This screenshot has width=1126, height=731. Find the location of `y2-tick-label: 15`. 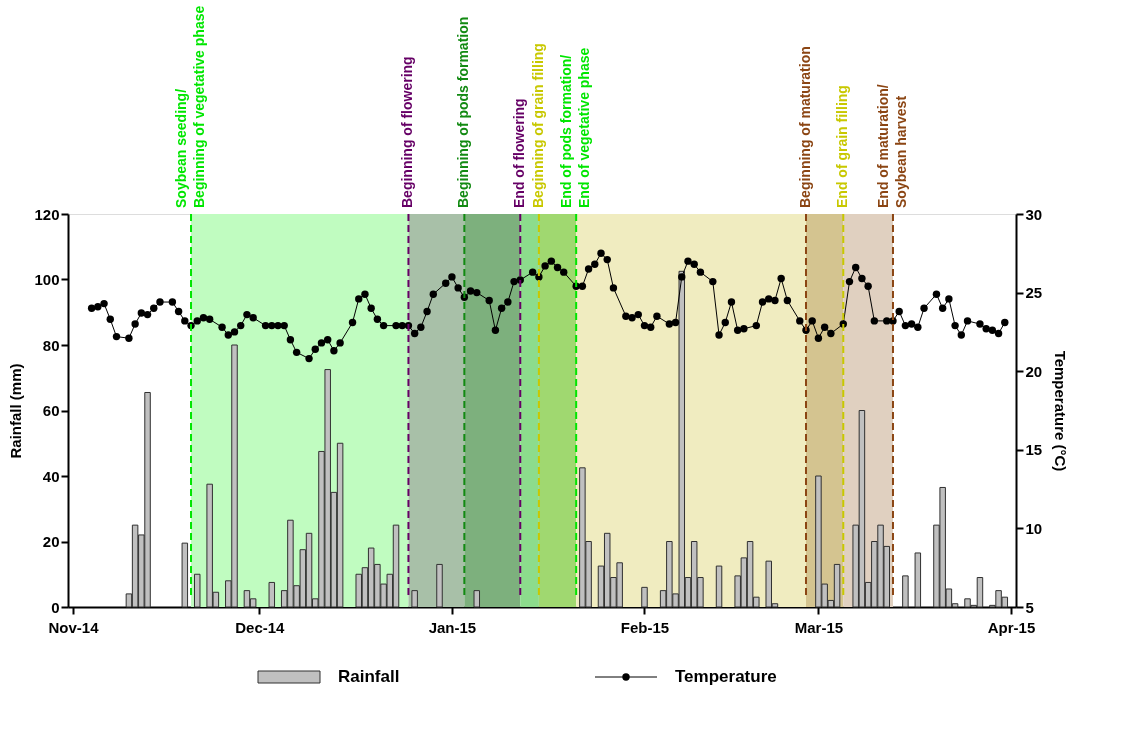

y2-tick-label: 15 is located at coordinates (1034, 450).